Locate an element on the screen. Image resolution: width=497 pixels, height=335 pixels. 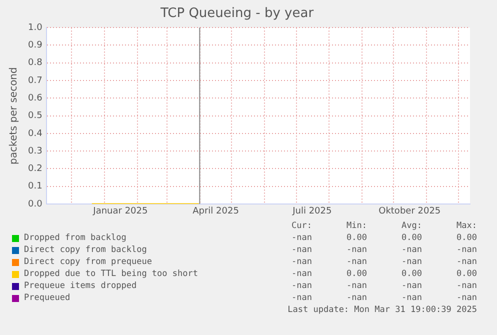
text: Last update: Mon Mar 31 19:00:39 2025 is located at coordinates (382, 310).